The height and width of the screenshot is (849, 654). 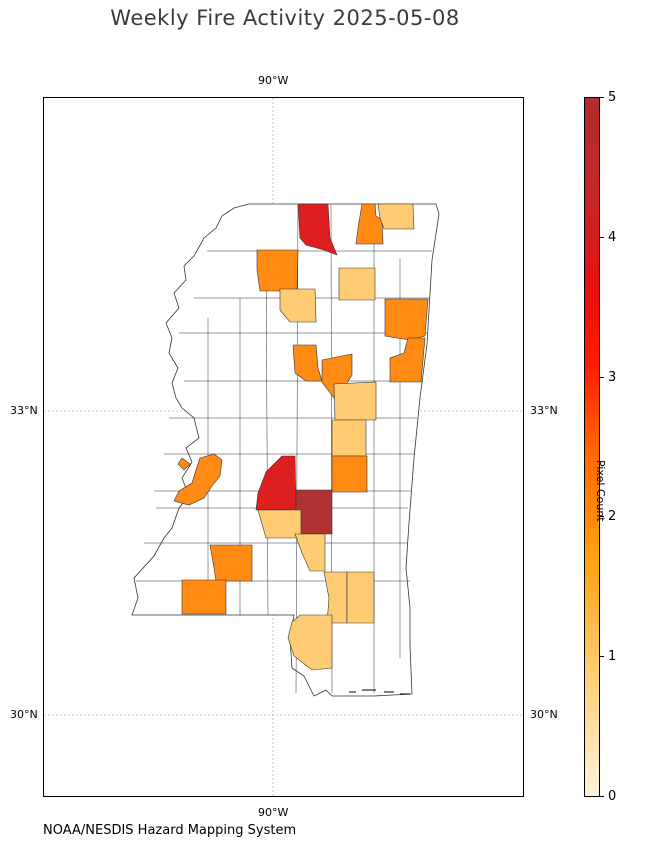 What do you see at coordinates (317, 229) in the screenshot?
I see `county-value-4-north` at bounding box center [317, 229].